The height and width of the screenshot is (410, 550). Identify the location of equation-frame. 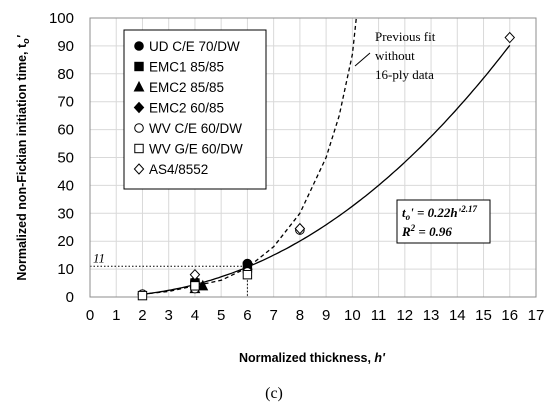
(443, 221).